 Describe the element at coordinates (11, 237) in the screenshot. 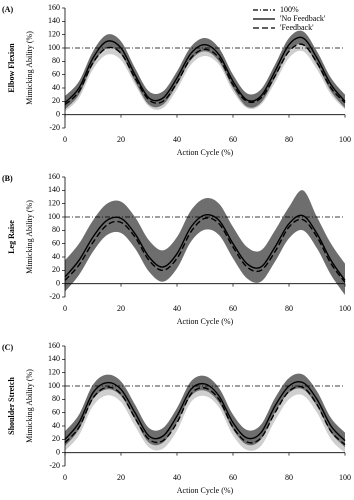

I see `panel-title: Leg Raise` at that location.